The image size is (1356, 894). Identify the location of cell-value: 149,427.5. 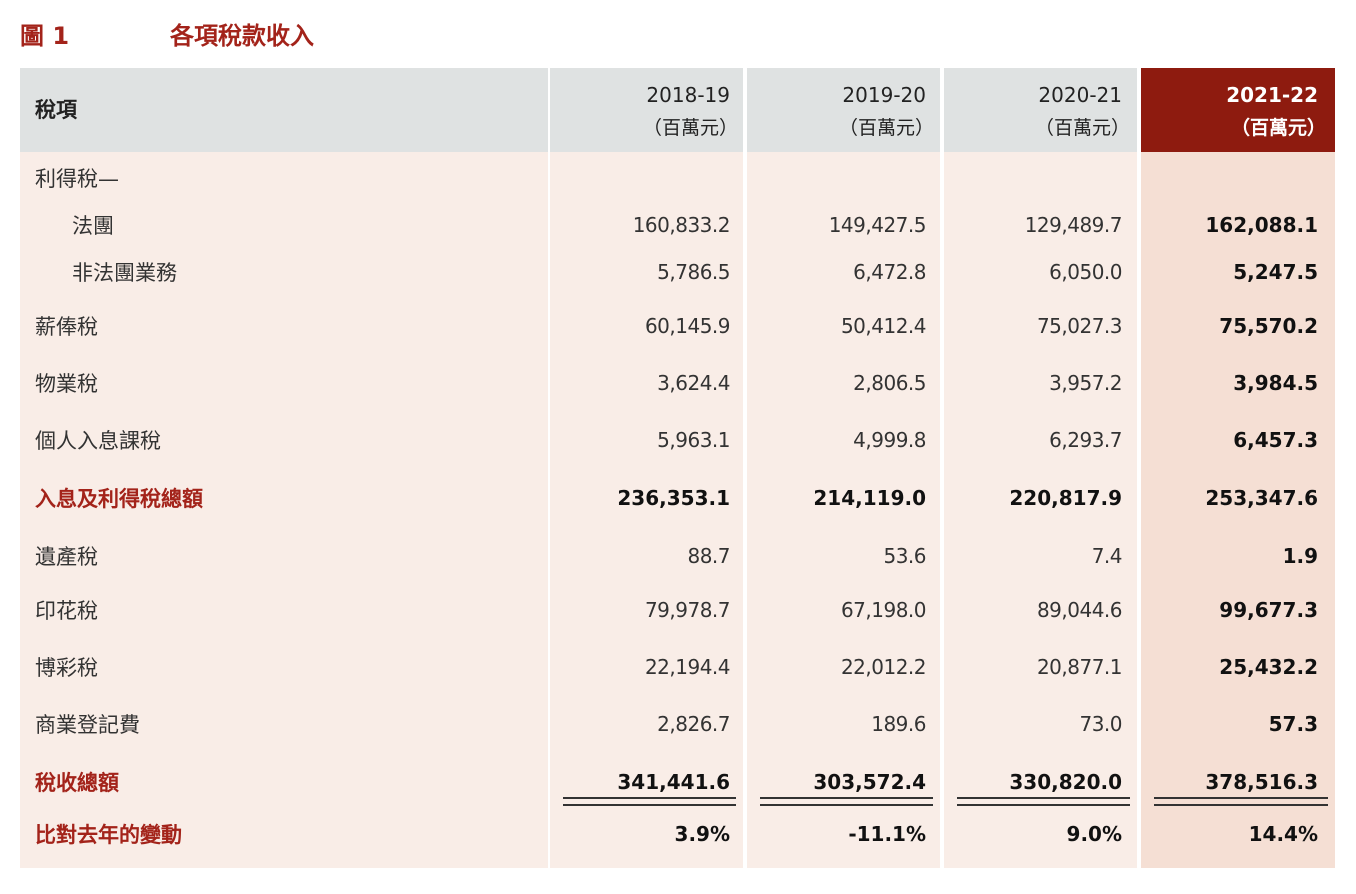
(877, 225).